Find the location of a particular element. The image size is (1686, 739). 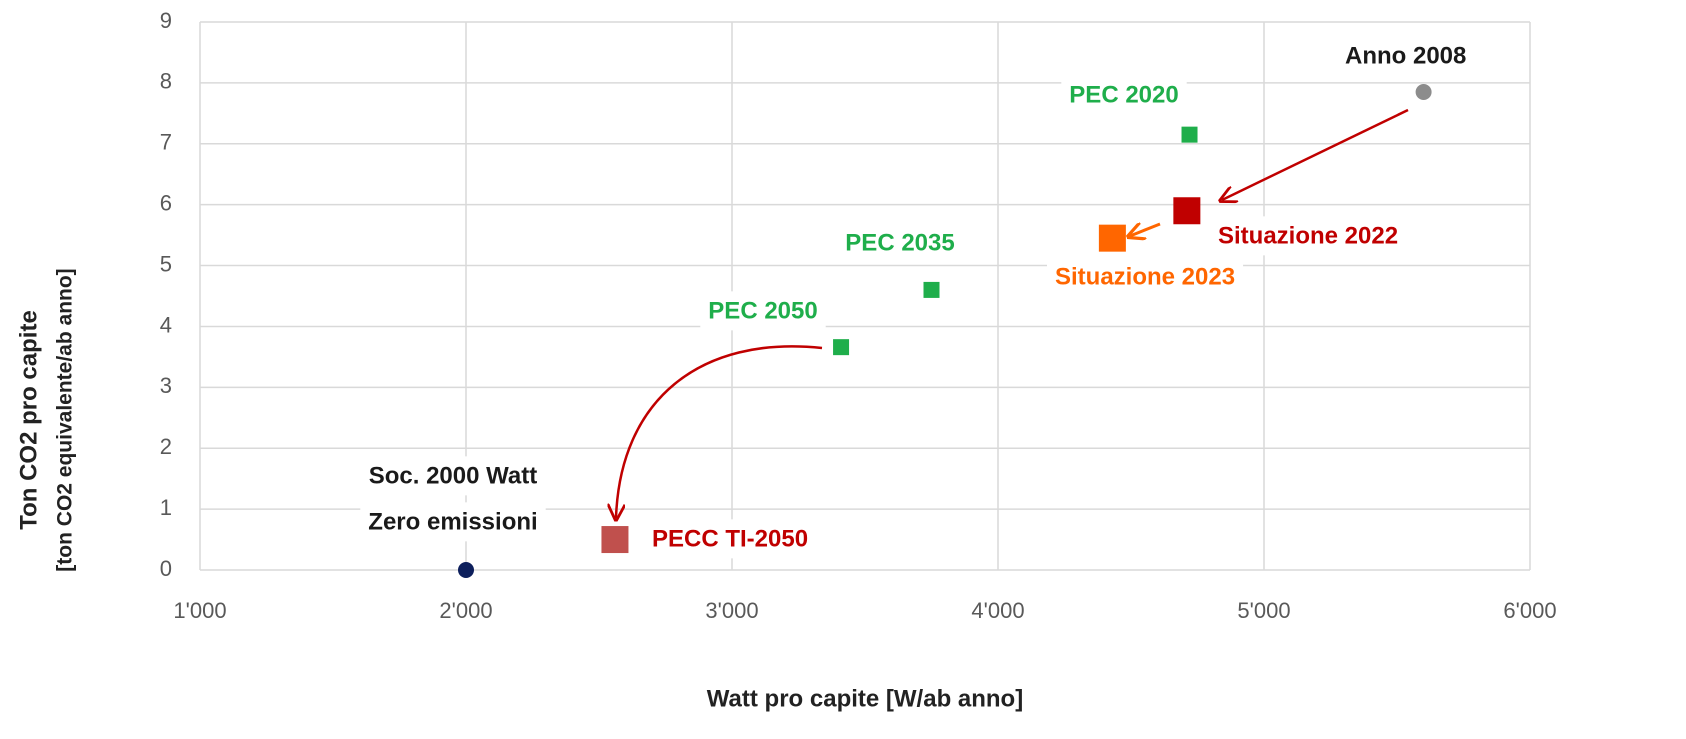

y-tick-label: 6 is located at coordinates (166, 202).